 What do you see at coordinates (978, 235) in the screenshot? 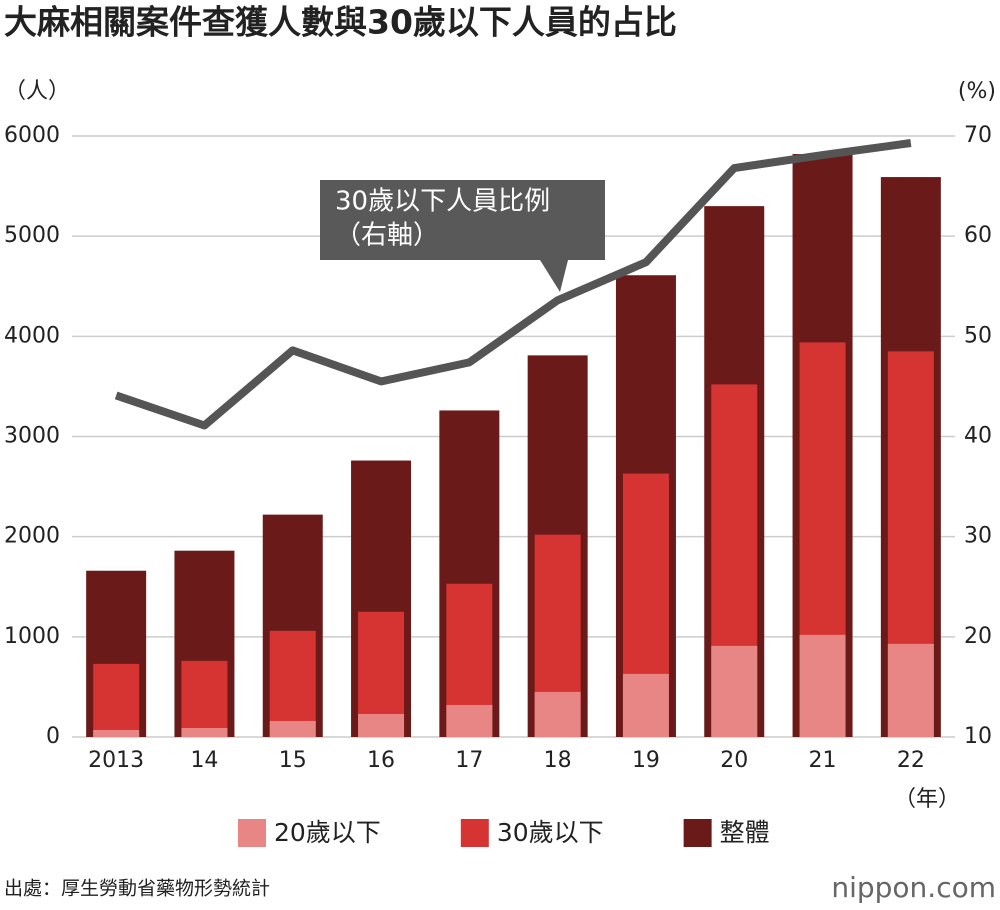
I see `y2-tick-label: 60` at bounding box center [978, 235].